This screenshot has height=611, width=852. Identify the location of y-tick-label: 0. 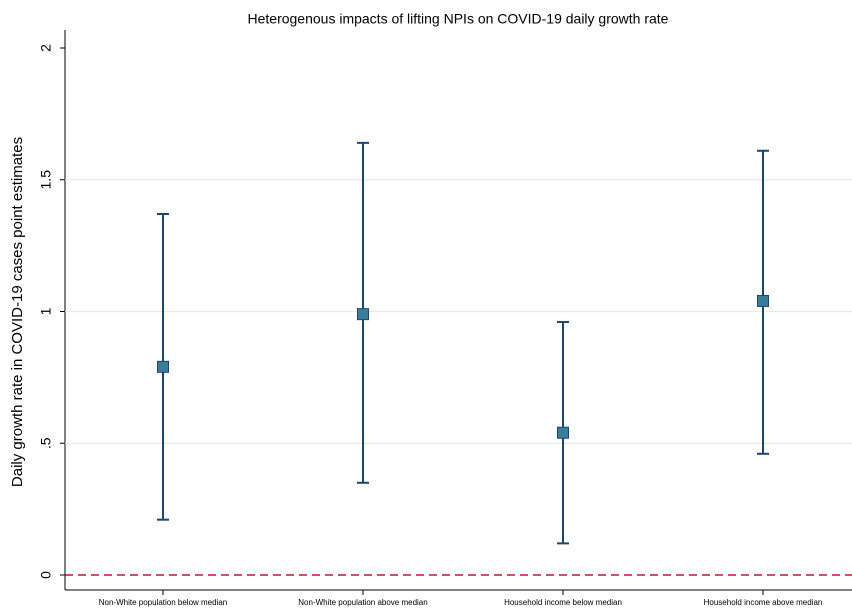
(46, 575).